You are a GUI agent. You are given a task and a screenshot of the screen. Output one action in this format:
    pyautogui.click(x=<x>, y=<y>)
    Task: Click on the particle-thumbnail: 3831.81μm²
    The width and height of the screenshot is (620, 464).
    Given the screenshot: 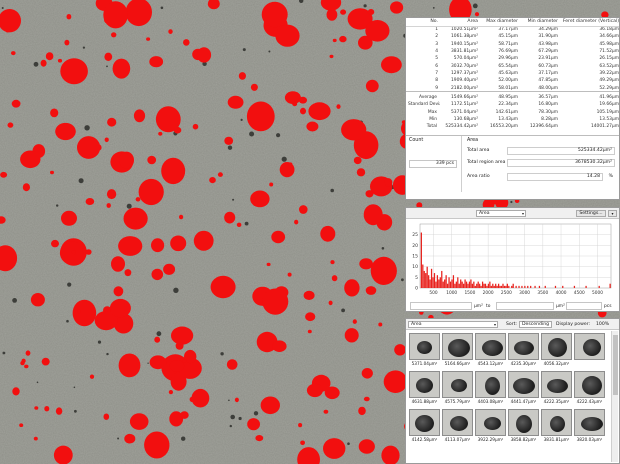 What is the action you would take?
    pyautogui.click(x=556, y=426)
    